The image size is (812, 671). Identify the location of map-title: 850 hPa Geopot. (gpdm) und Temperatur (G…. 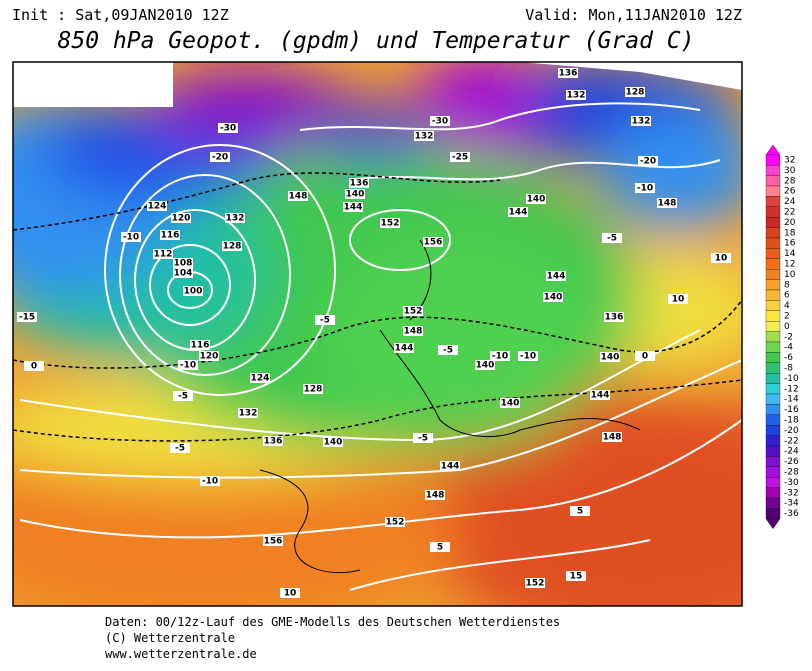
(376, 41).